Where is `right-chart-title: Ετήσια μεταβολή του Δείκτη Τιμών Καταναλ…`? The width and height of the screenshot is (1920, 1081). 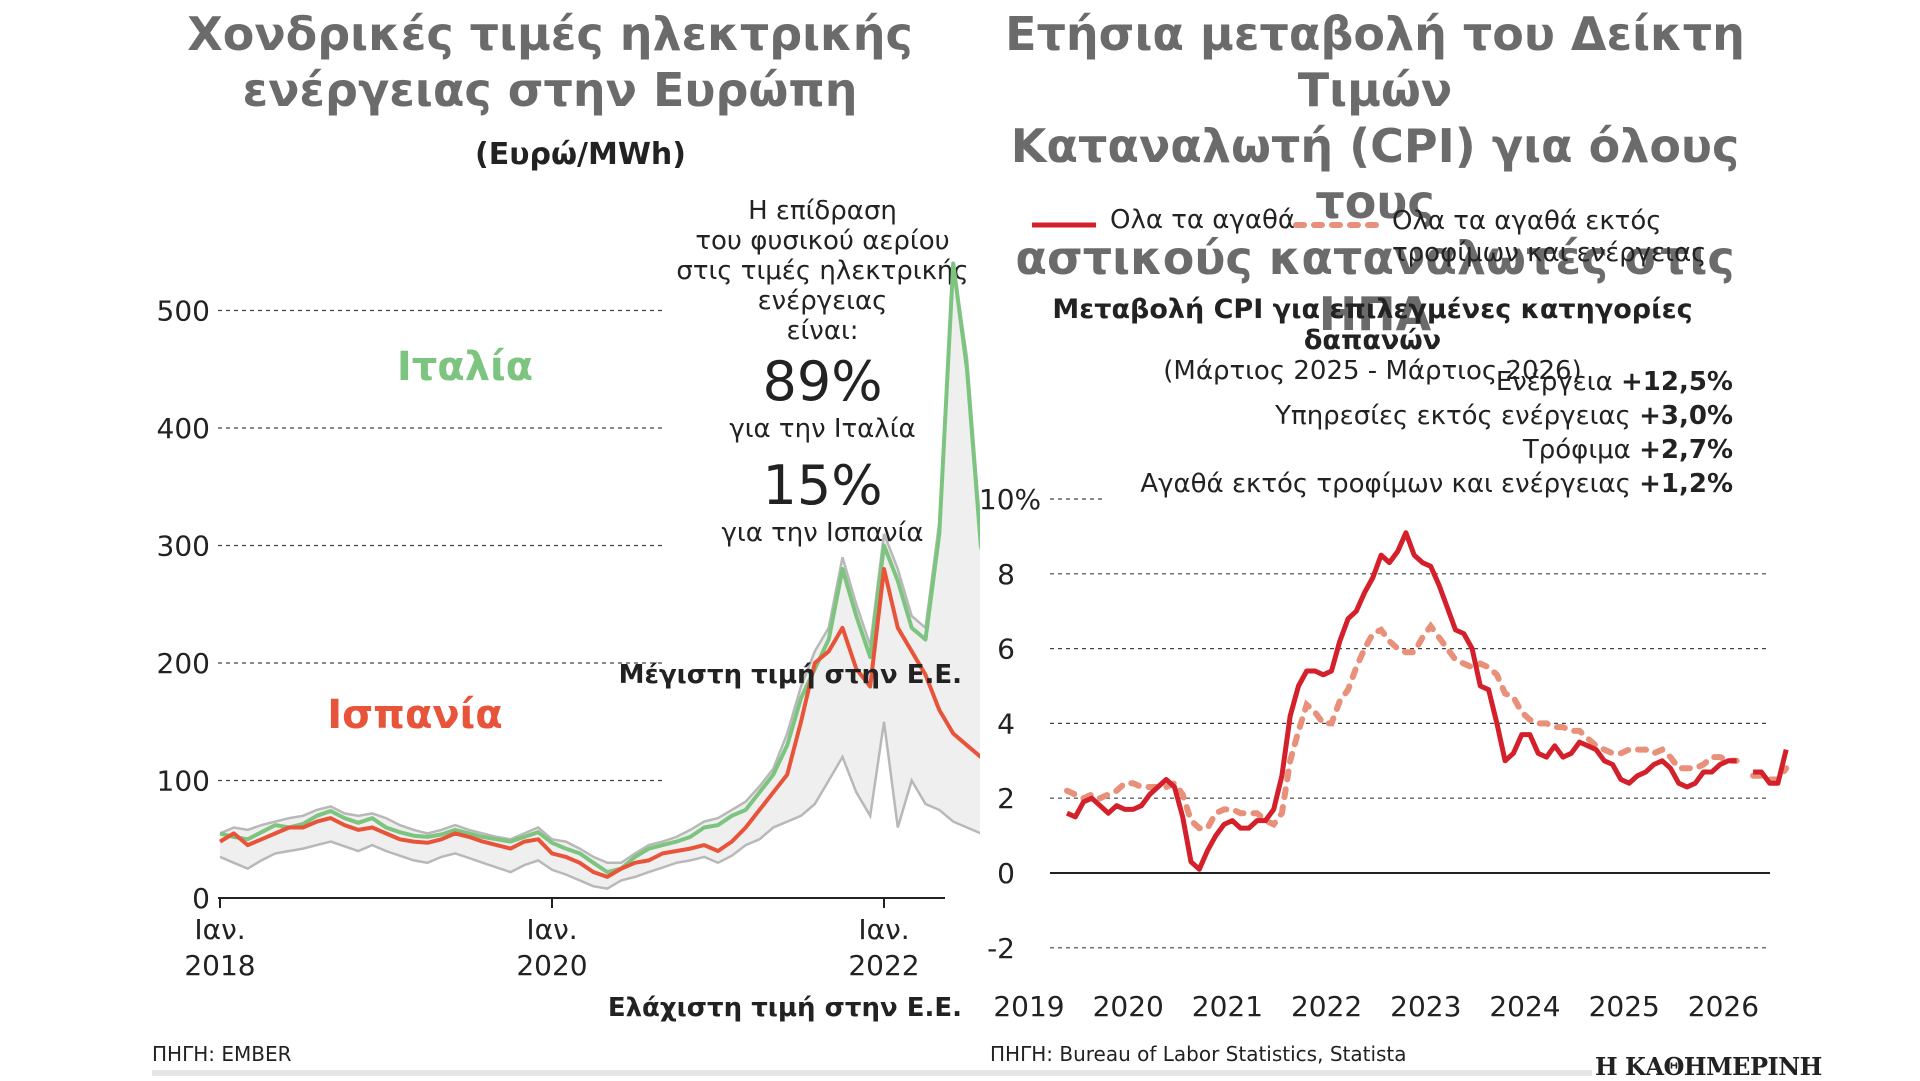 right-chart-title: Ετήσια μεταβολή του Δείκτη Τιμών Καταναλ… is located at coordinates (1375, 174).